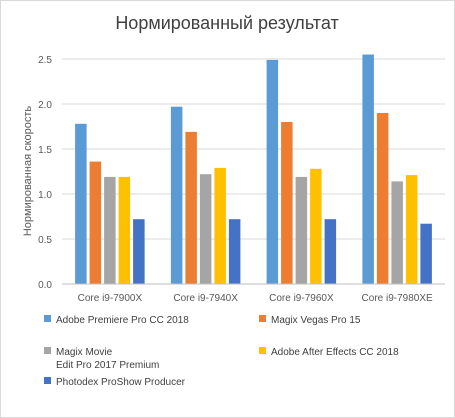 The image size is (455, 418). Describe the element at coordinates (107, 359) in the screenshot. I see `legend-label: Magix Movie Edit Pro 2017 Premium` at that location.